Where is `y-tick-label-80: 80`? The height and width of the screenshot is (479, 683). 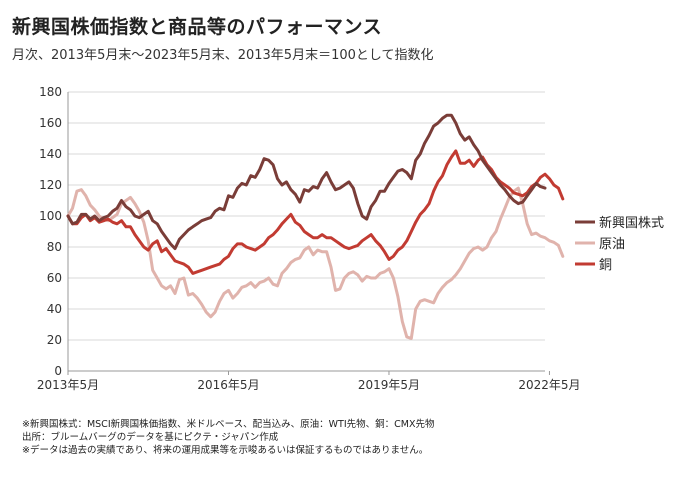
y-tick-label-80: 80 is located at coordinates (54, 247).